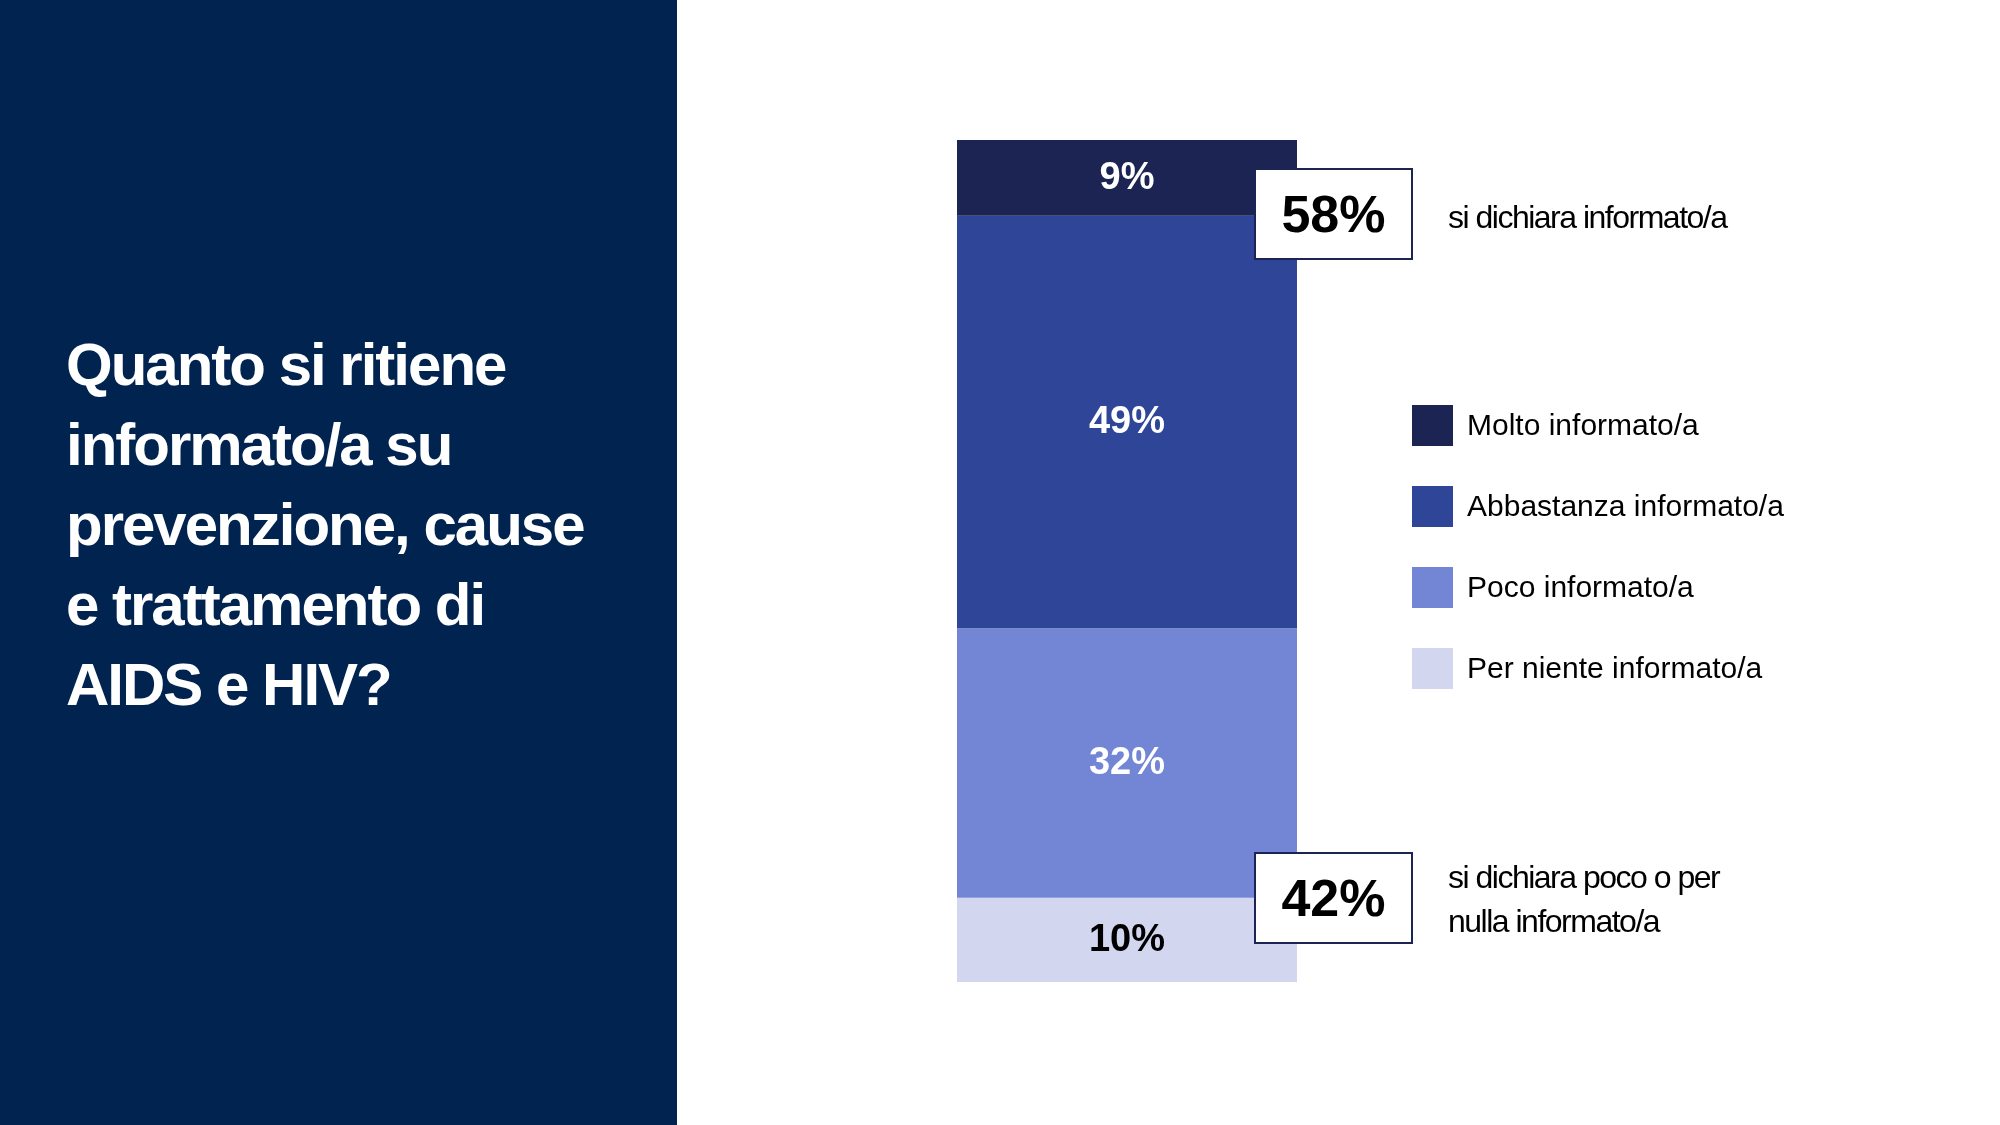 The image size is (2000, 1125). Describe the element at coordinates (1127, 175) in the screenshot. I see `data-label: 9%` at that location.